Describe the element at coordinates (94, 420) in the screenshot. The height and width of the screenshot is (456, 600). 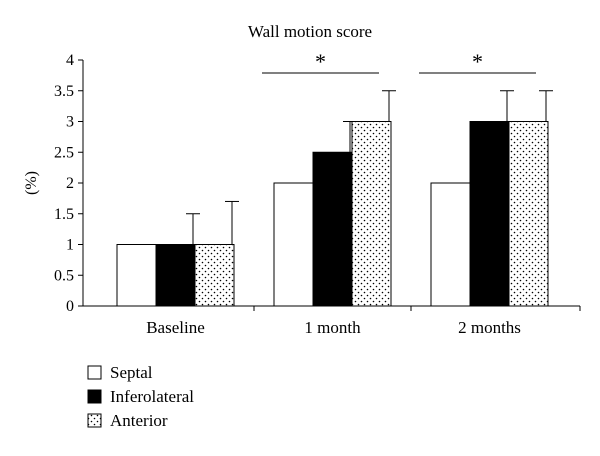
I see `legend-swatch-anterior` at that location.